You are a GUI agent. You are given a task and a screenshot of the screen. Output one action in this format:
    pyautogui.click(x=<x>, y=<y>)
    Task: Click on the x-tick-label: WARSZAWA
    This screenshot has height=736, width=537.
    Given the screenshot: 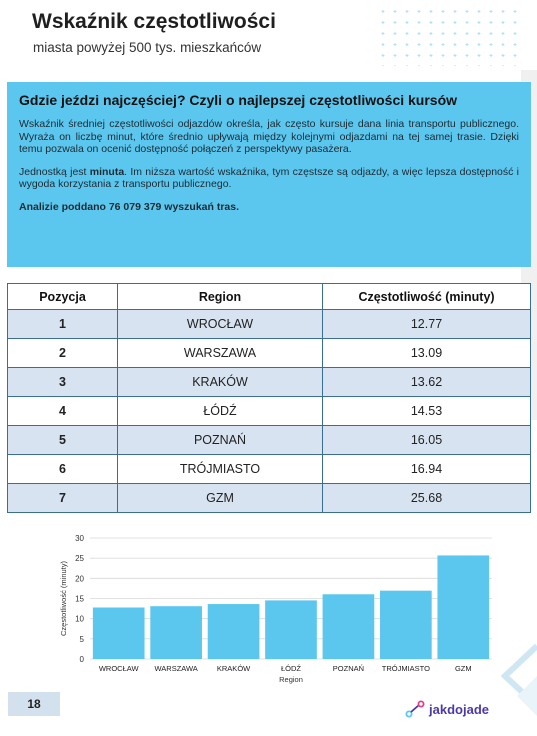 What is the action you would take?
    pyautogui.click(x=175, y=668)
    